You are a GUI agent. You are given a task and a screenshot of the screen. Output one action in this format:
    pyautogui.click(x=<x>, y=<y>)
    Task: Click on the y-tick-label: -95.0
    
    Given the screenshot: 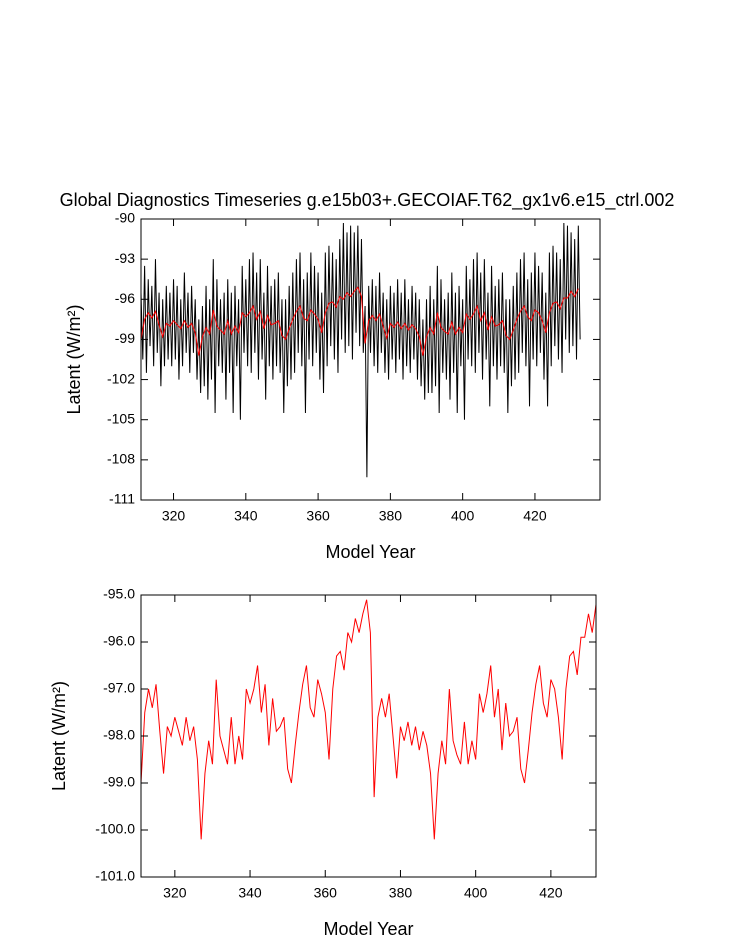 What is the action you would take?
    pyautogui.click(x=119, y=594)
    